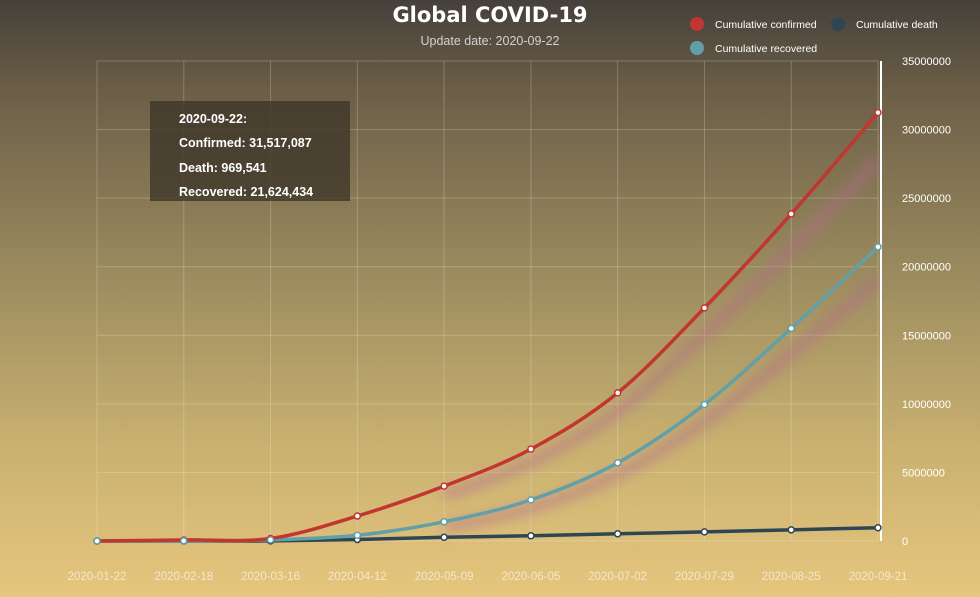 The image size is (980, 597). I want to click on chart-subtitle: Update date: 2020-09-22, so click(490, 41).